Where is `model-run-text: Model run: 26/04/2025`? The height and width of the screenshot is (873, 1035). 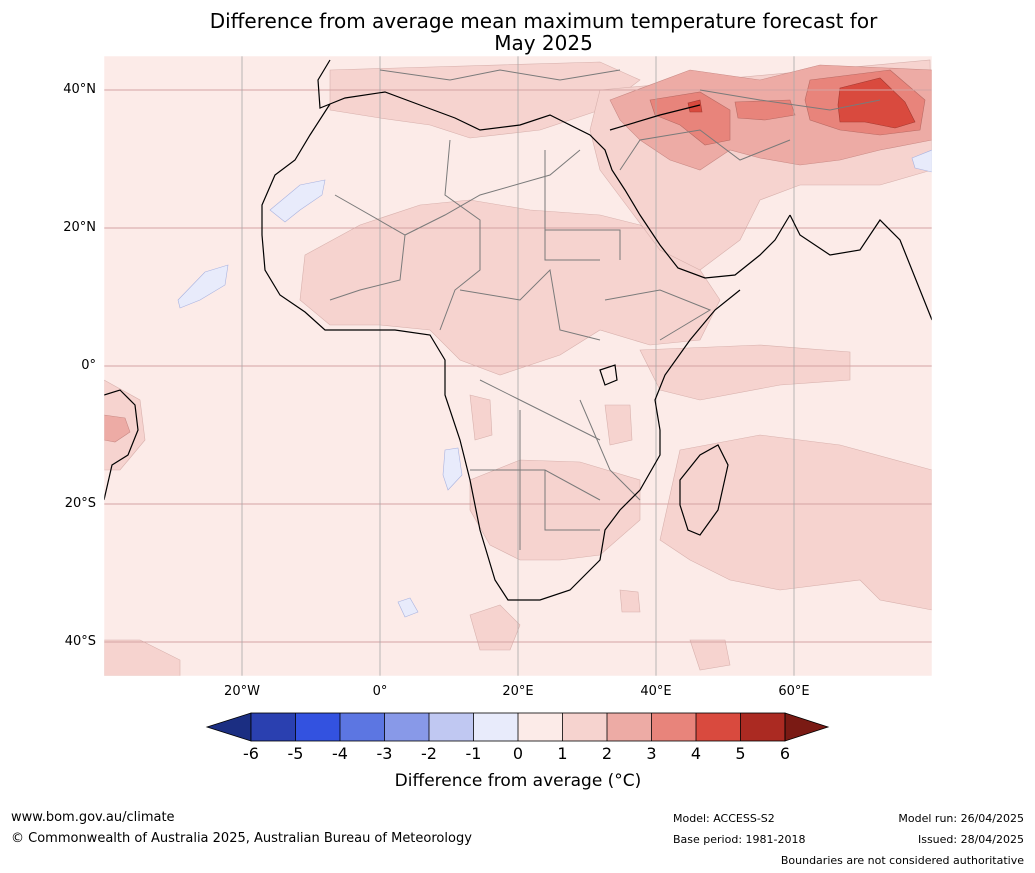 model-run-text: Model run: 26/04/2025 is located at coordinates (961, 818).